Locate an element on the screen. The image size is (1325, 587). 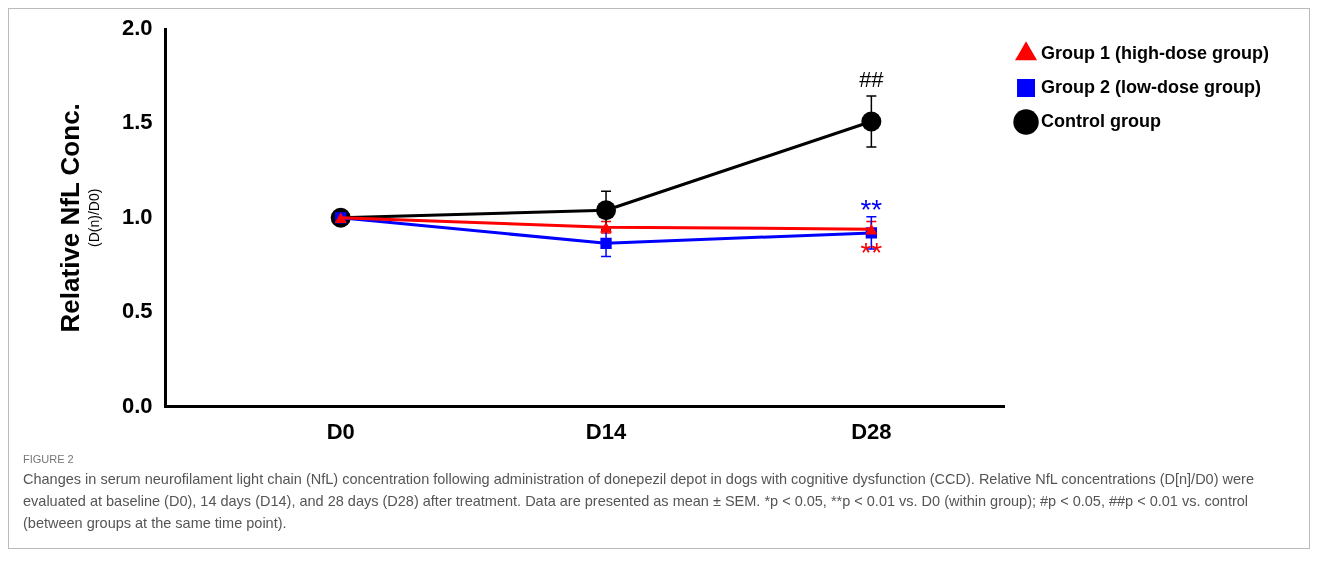
legend-label: Group 2 (low-dose group) is located at coordinates (1151, 86).